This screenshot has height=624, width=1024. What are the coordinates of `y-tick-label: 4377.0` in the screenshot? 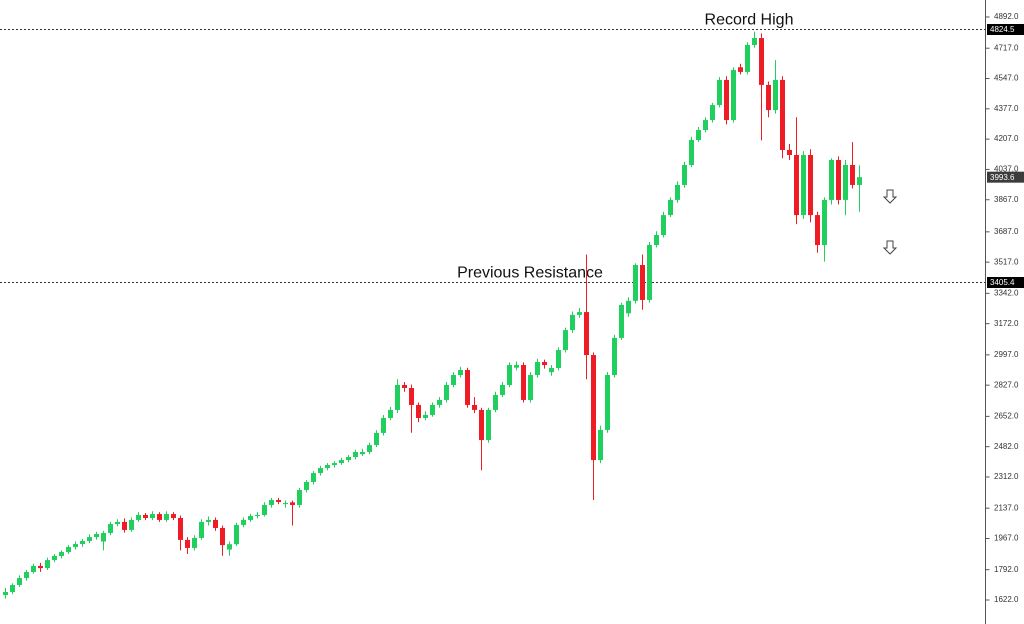 It's located at (1006, 108).